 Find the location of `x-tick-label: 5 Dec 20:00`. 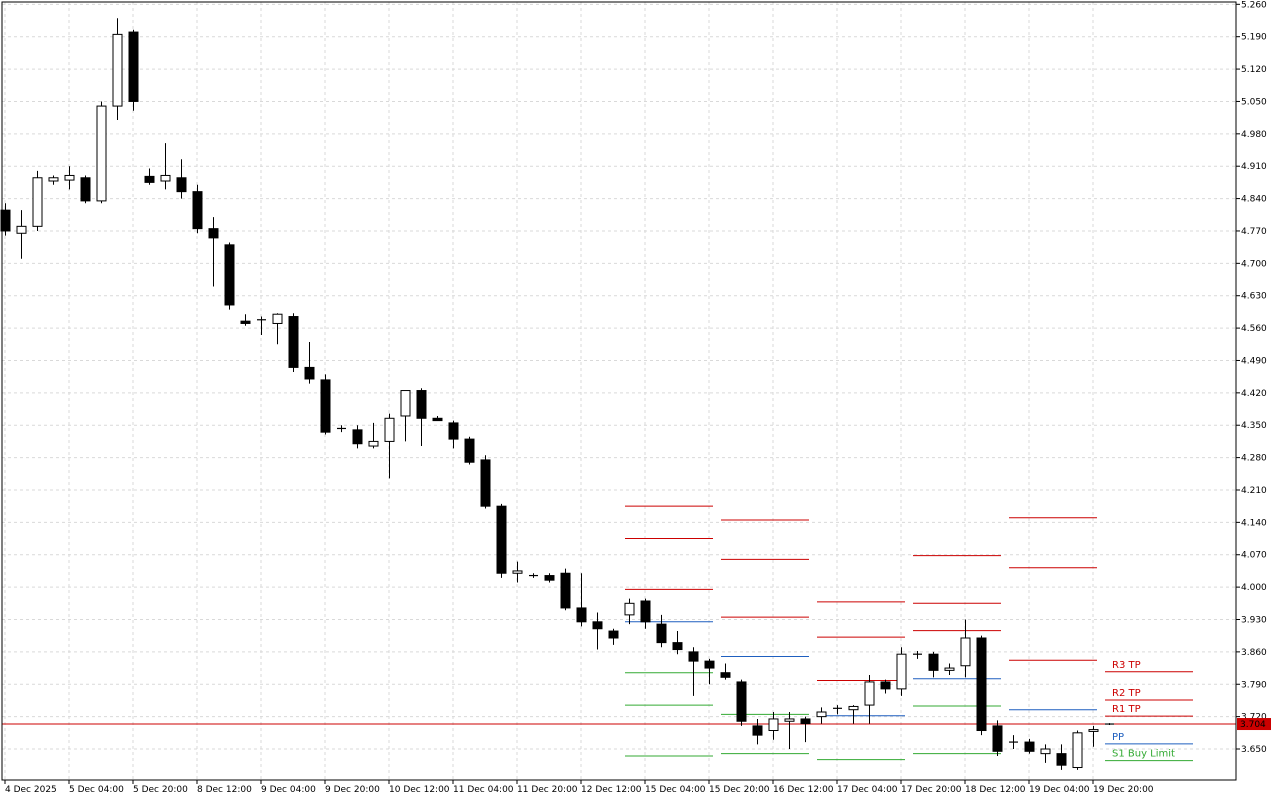

x-tick-label: 5 Dec 20:00 is located at coordinates (160, 790).